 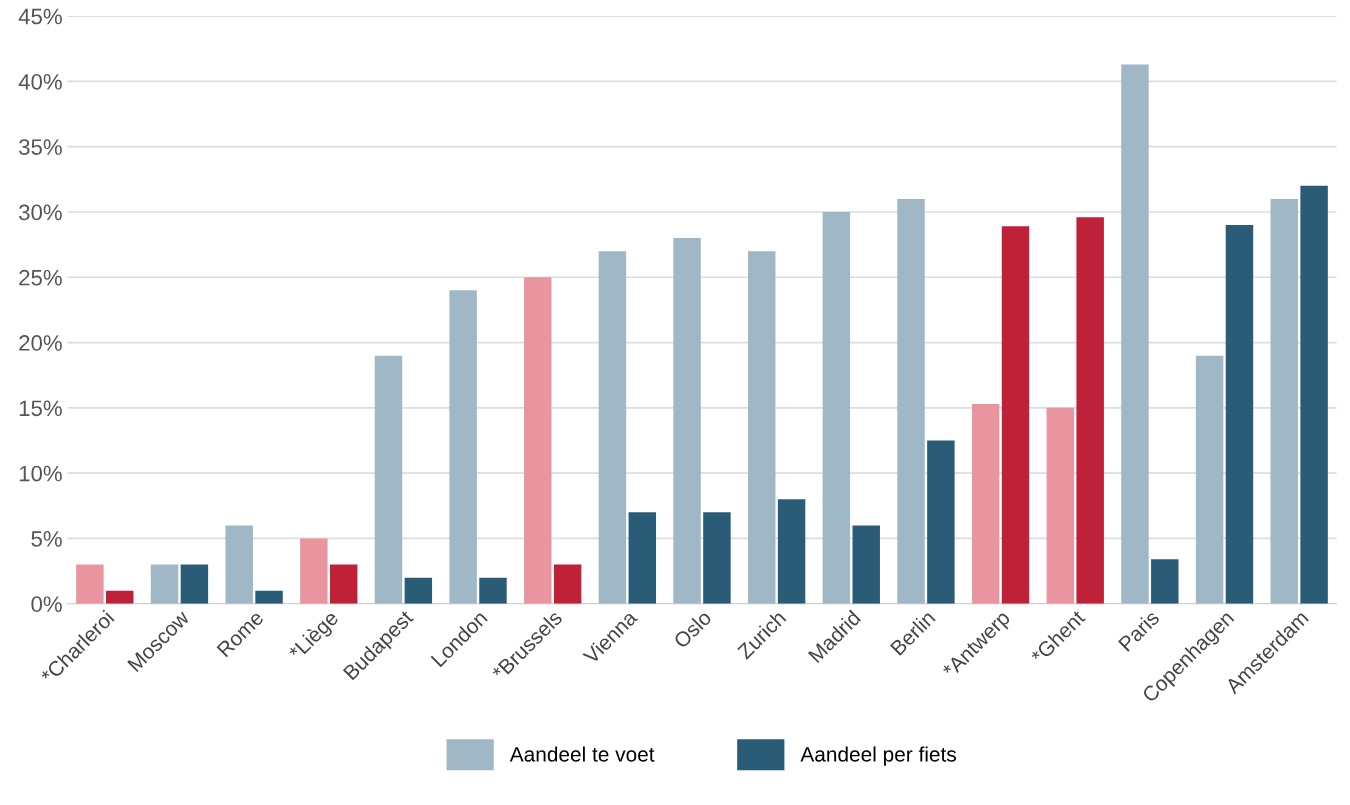 I want to click on y-tick-label: 45%, so click(x=40, y=16).